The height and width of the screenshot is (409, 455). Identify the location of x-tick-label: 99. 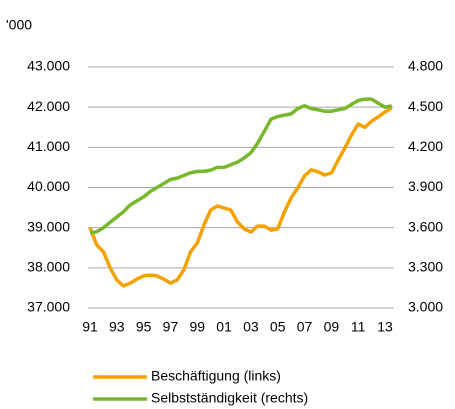
(197, 327).